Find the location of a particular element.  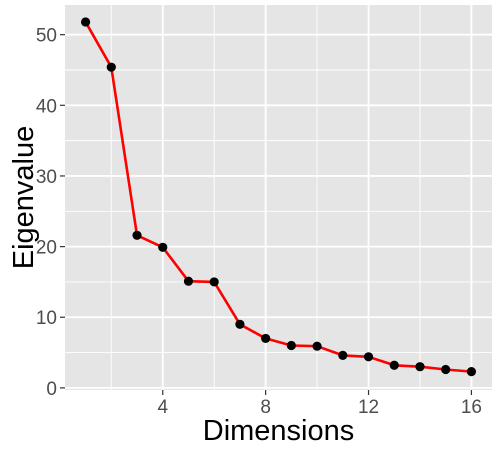

y-tick-label: 10 is located at coordinates (46, 318).